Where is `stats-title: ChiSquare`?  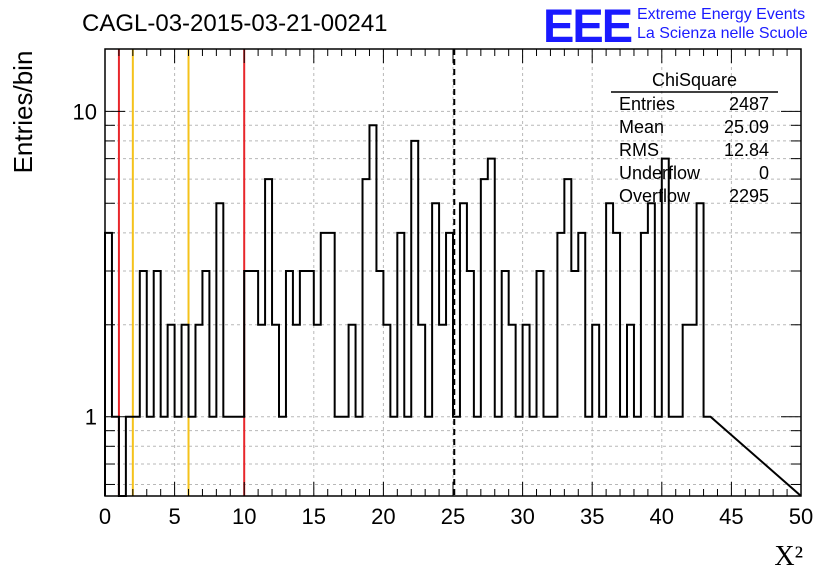
stats-title: ChiSquare is located at coordinates (694, 80).